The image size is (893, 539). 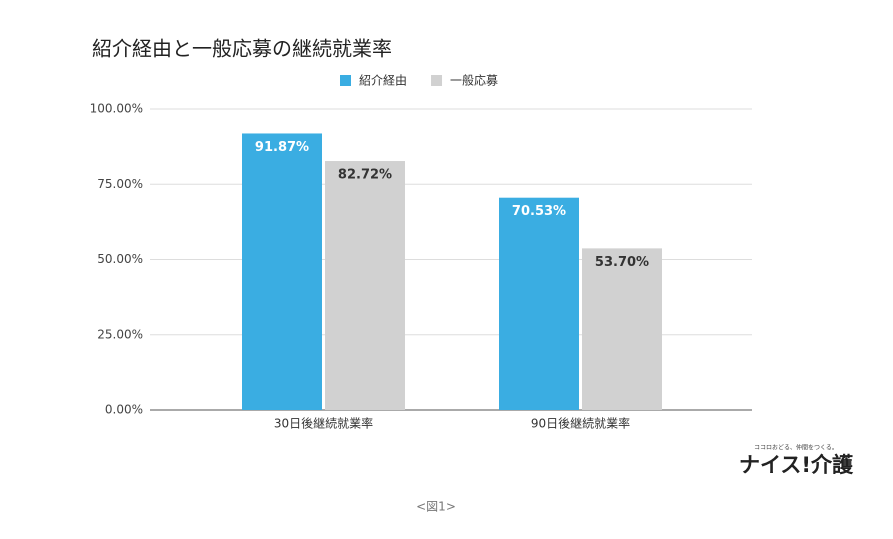 What do you see at coordinates (124, 410) in the screenshot?
I see `y-tick-label: 0.00%` at bounding box center [124, 410].